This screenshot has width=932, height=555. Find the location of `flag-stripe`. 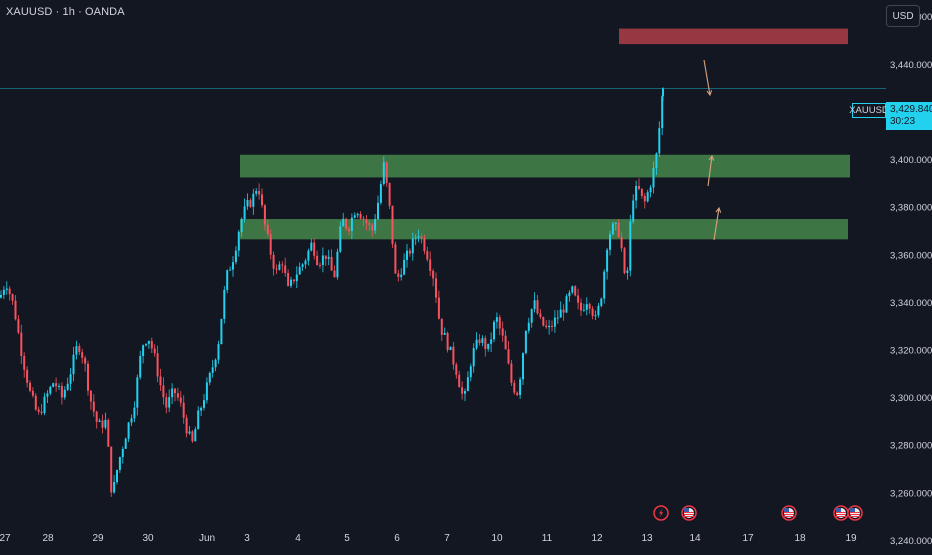

flag-stripe is located at coordinates (689, 512).